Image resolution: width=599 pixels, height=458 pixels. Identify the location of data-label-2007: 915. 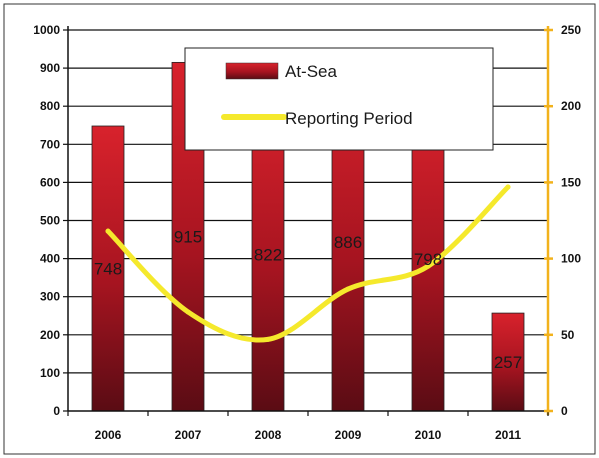
(188, 237).